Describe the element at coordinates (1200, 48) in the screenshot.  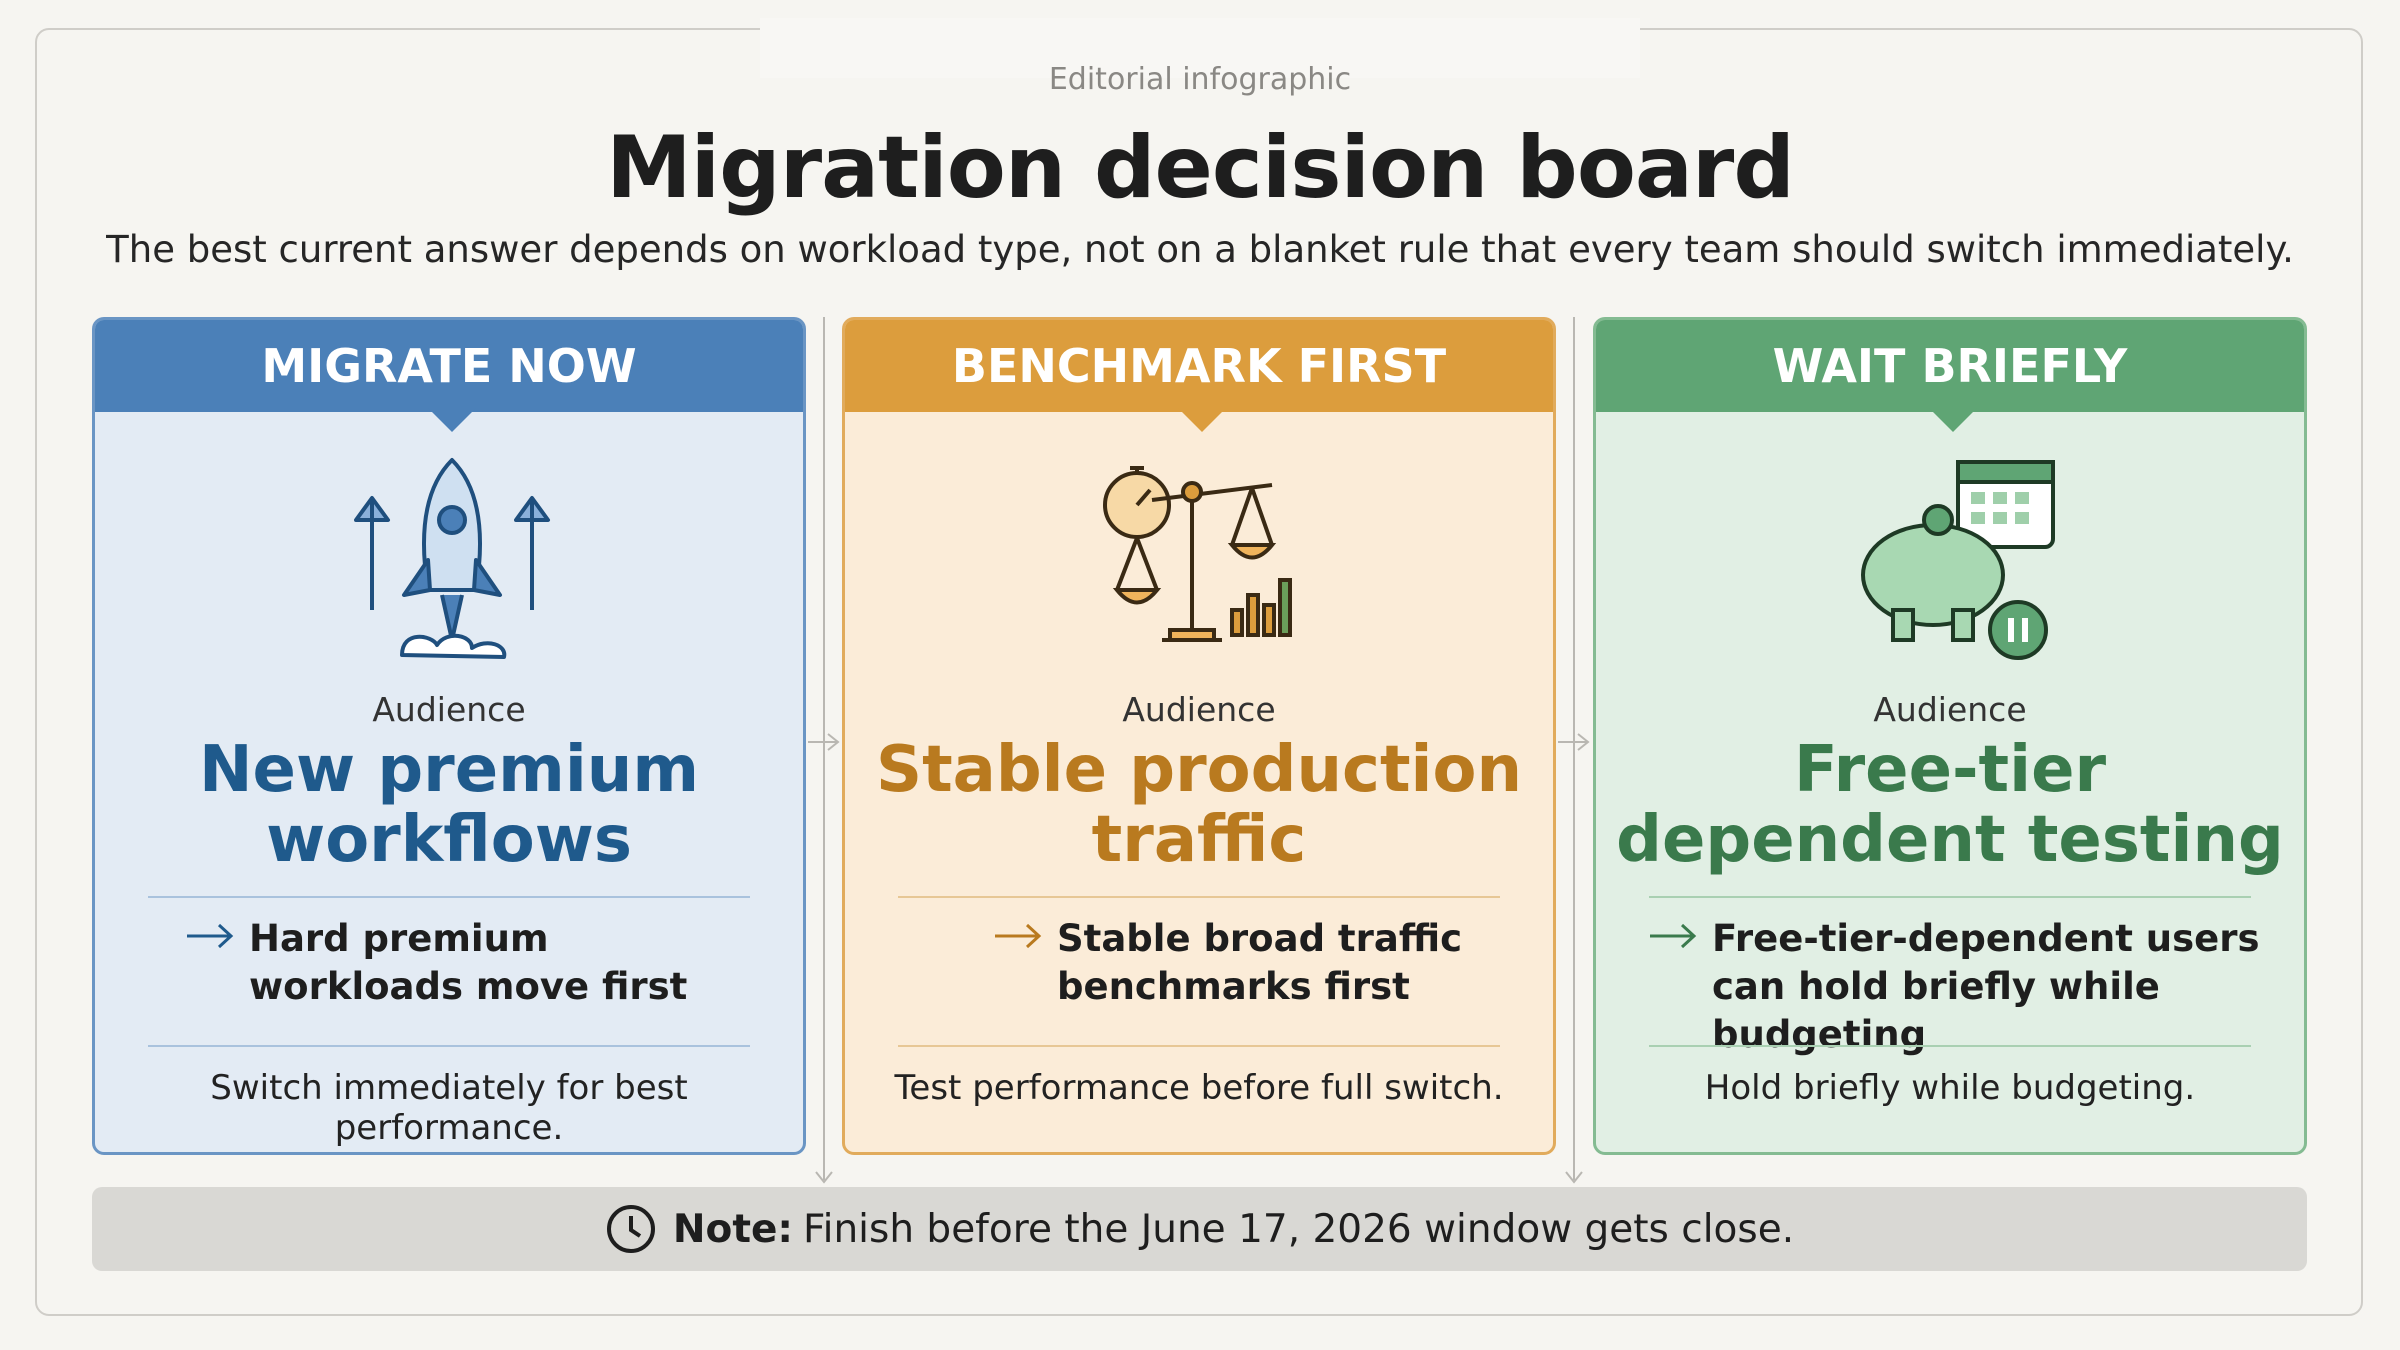
I see `frame-gap` at that location.